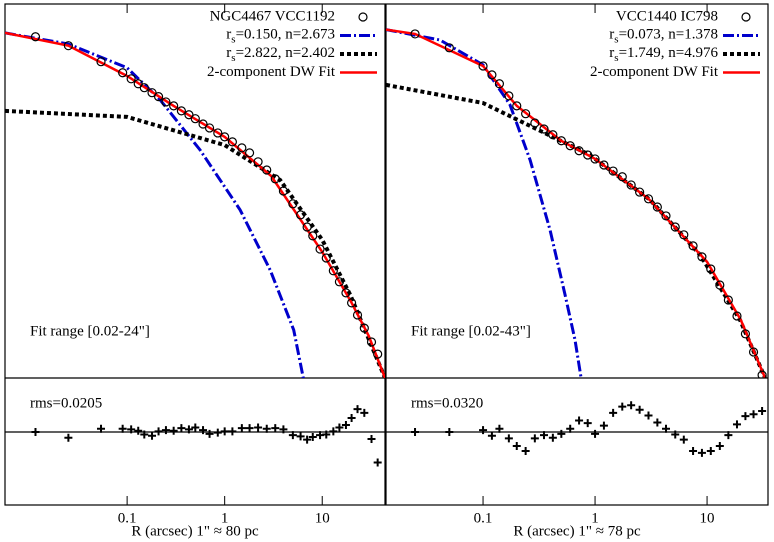 The image size is (774, 542). What do you see at coordinates (663, 54) in the screenshot?
I see `legend-label: rs=1.749, n=4.976` at bounding box center [663, 54].